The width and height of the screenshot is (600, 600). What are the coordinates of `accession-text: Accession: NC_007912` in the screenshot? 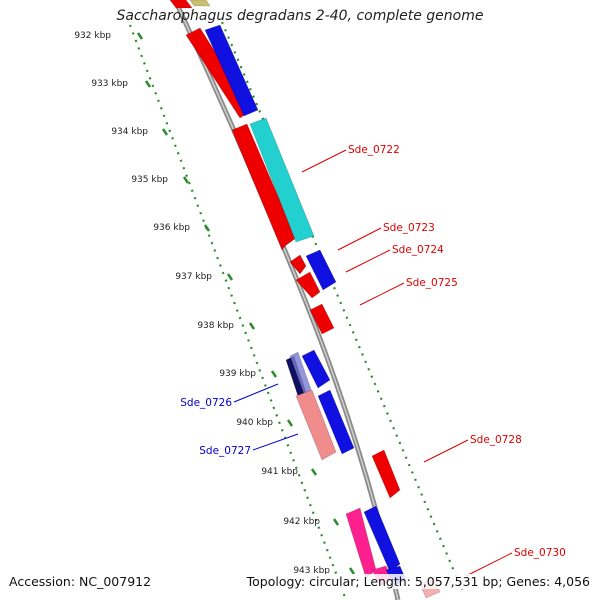 It's located at (80, 581).